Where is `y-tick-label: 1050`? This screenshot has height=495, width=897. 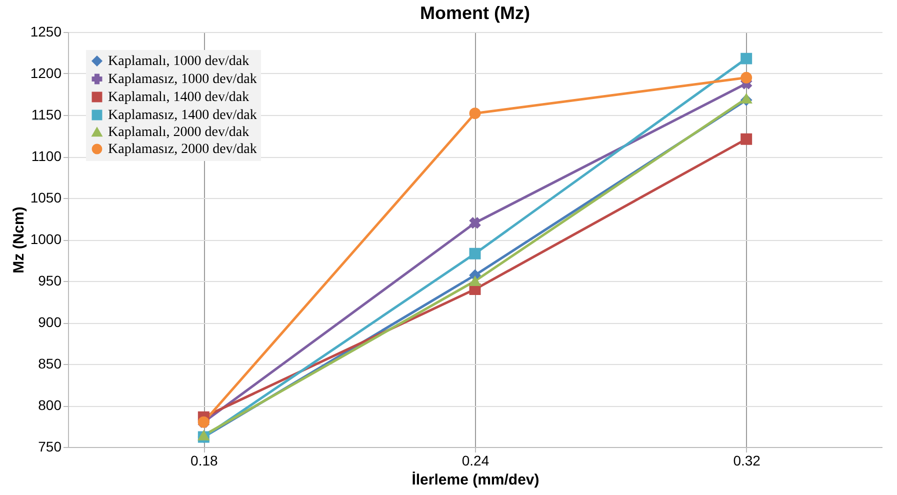
y-tick-label: 1050 is located at coordinates (46, 198).